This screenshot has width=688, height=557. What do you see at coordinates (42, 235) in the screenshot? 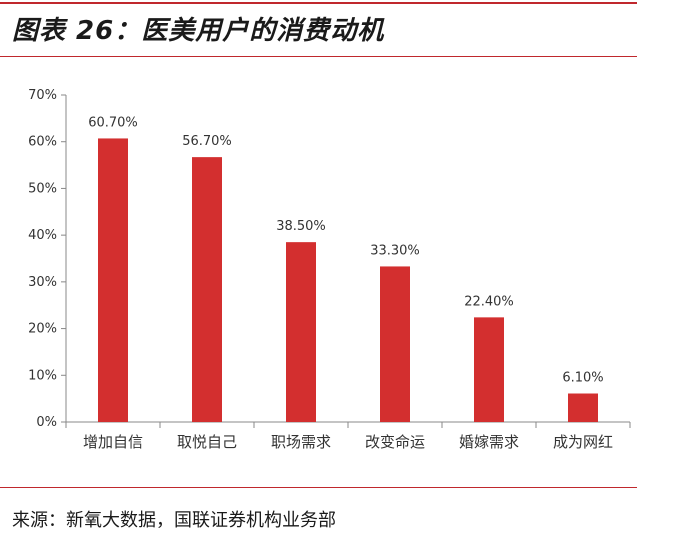
I see `y-tick-label: 40%` at bounding box center [42, 235].